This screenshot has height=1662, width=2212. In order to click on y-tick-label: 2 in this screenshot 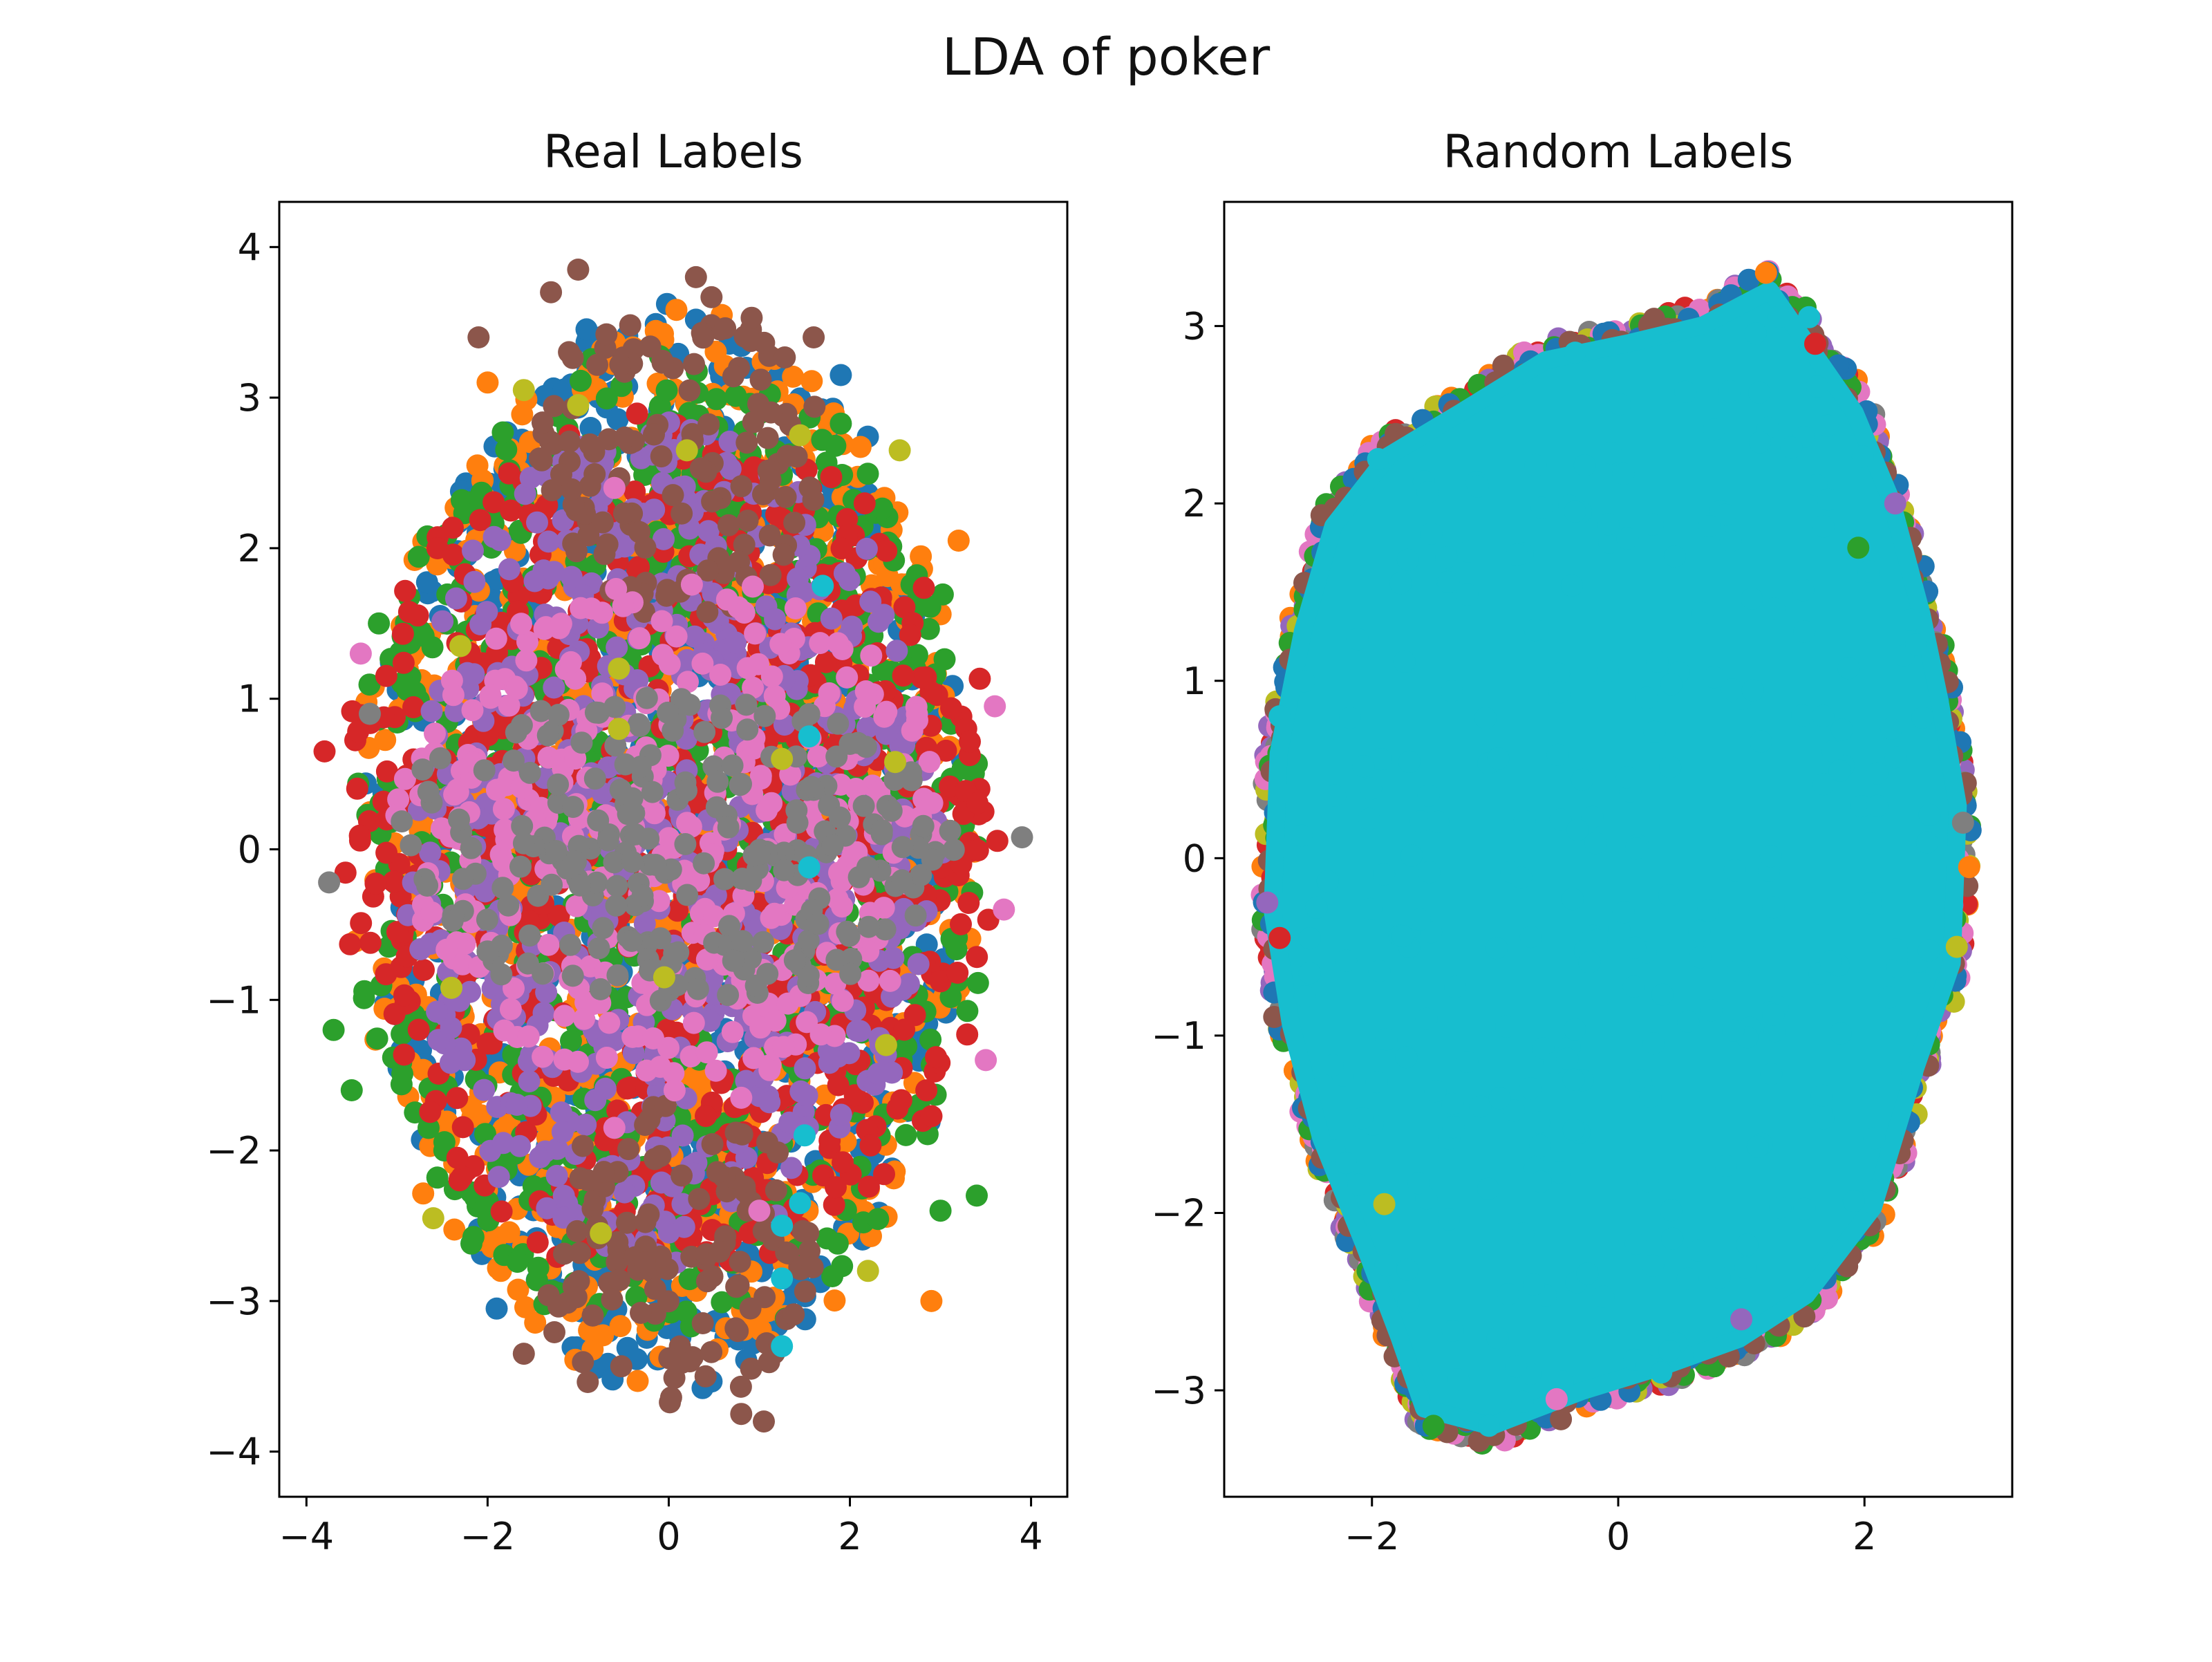, I will do `click(249, 549)`.